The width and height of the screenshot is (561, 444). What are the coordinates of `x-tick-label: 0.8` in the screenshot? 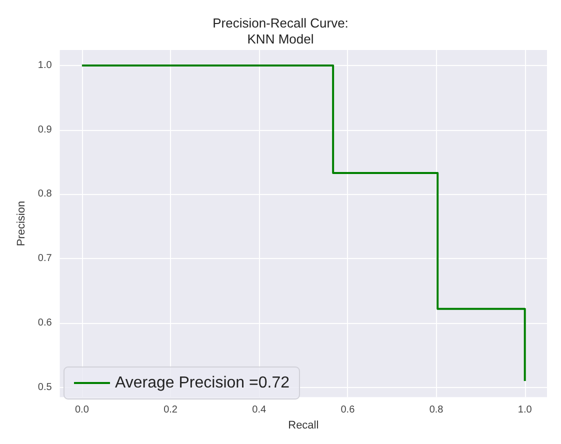 It's located at (436, 410).